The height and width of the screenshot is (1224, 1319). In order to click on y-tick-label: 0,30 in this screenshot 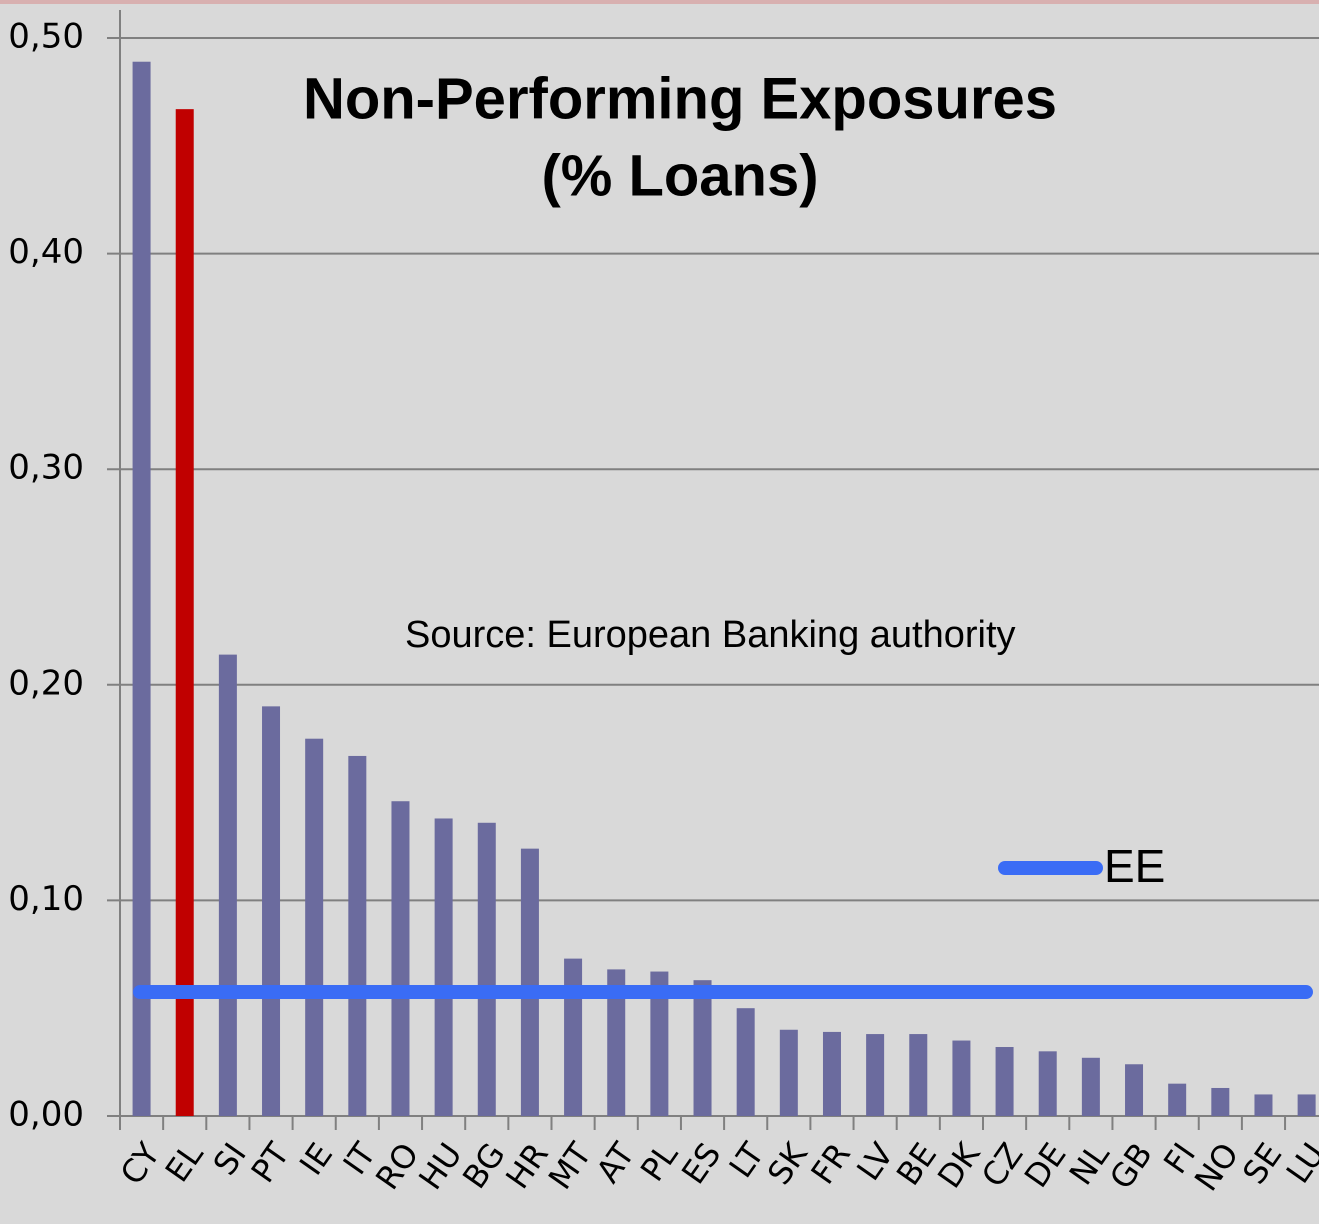, I will do `click(46, 468)`.